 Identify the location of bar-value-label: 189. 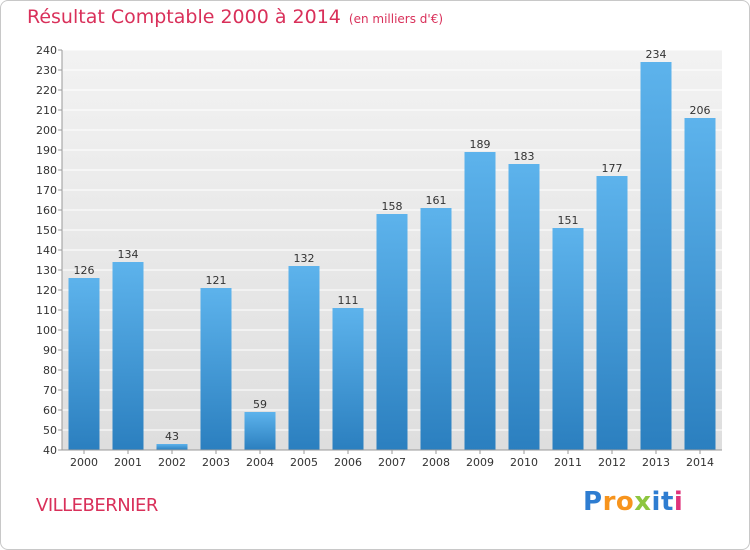
(480, 144).